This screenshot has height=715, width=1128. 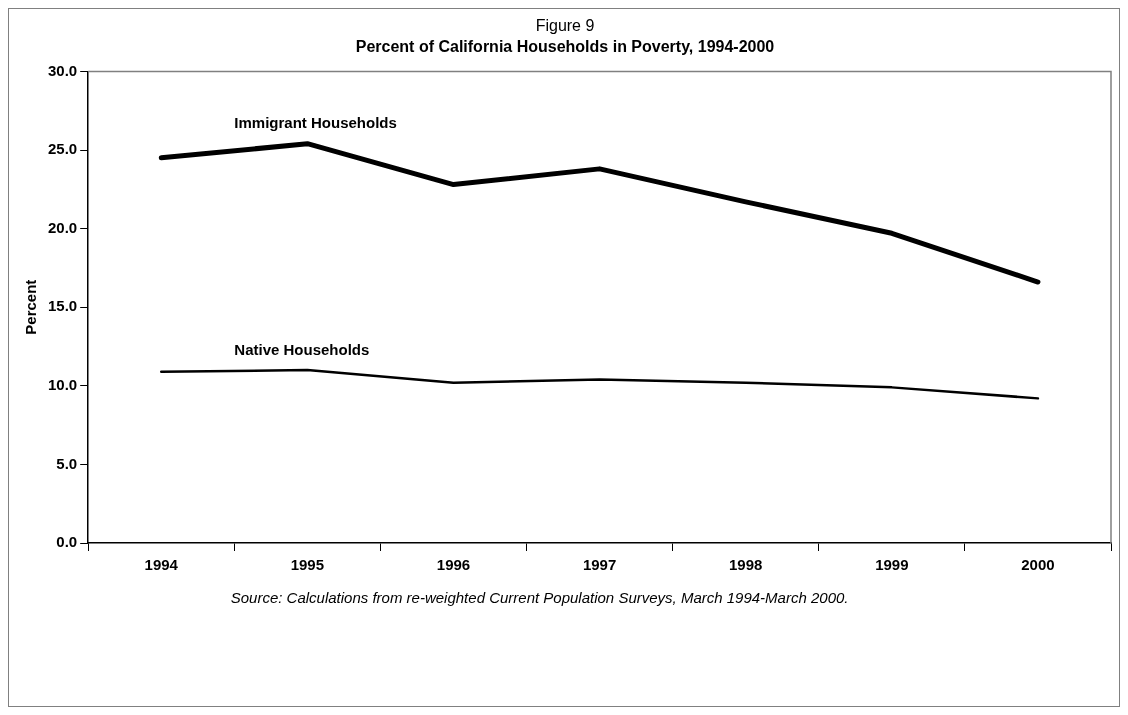 What do you see at coordinates (302, 349) in the screenshot?
I see `series-label: Native Households` at bounding box center [302, 349].